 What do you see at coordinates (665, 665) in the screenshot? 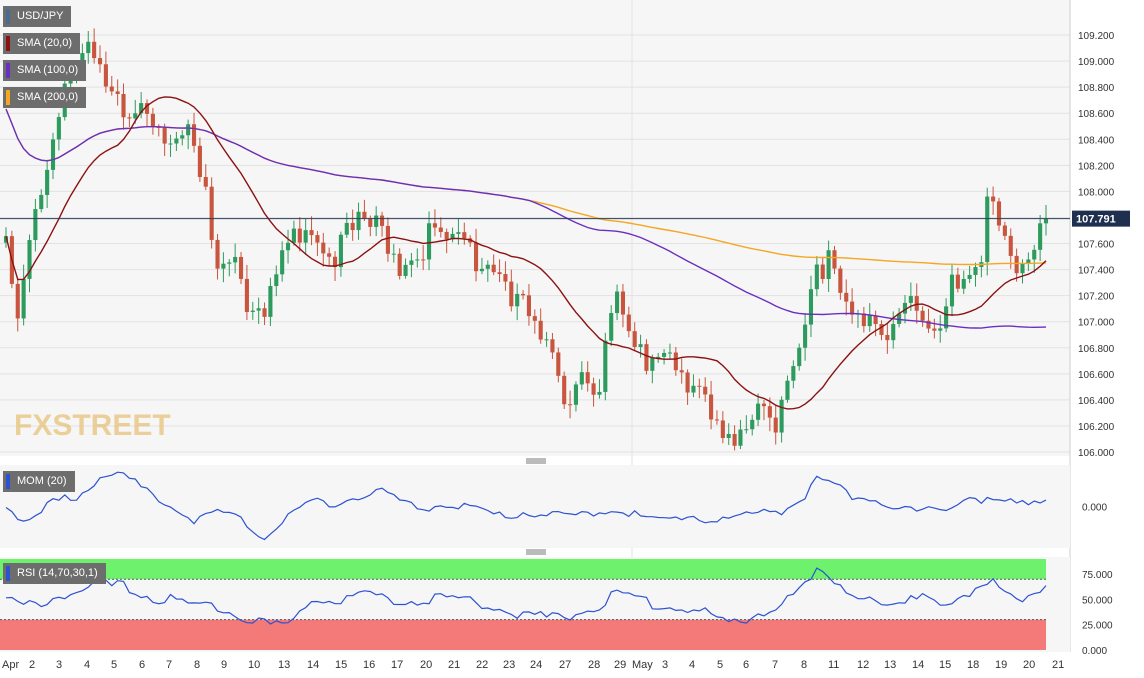
I see `time-tick-label: 3` at bounding box center [665, 665].